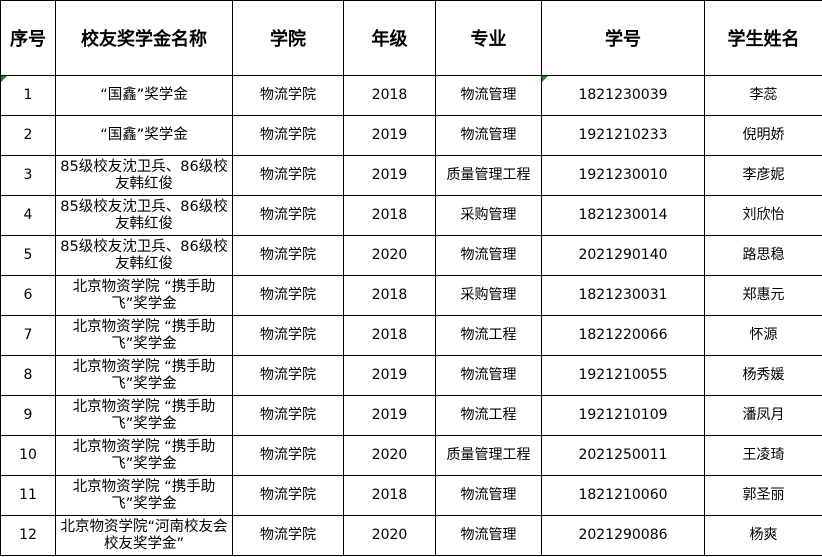 This screenshot has height=557, width=822. What do you see at coordinates (28, 335) in the screenshot?
I see `cell-no: 7` at bounding box center [28, 335].